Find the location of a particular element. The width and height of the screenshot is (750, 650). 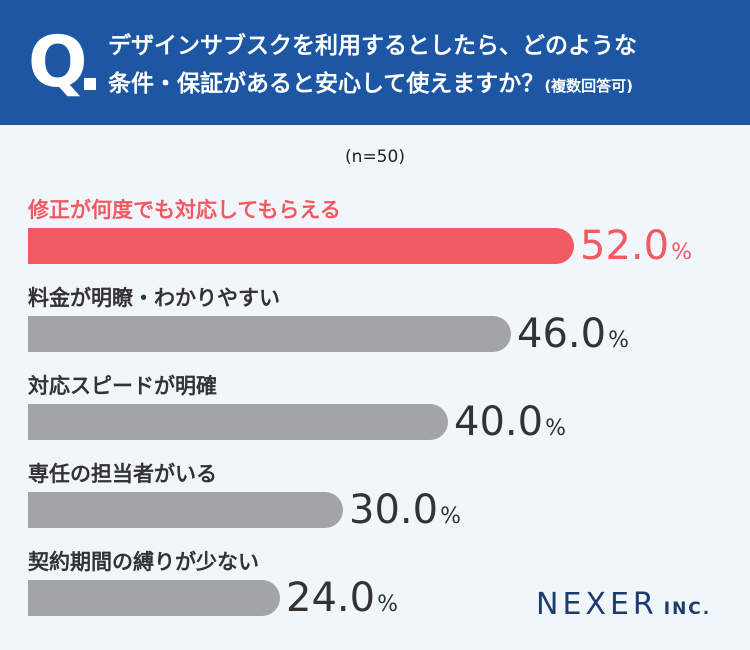

bar-value-number-3: 40.0 is located at coordinates (499, 422).